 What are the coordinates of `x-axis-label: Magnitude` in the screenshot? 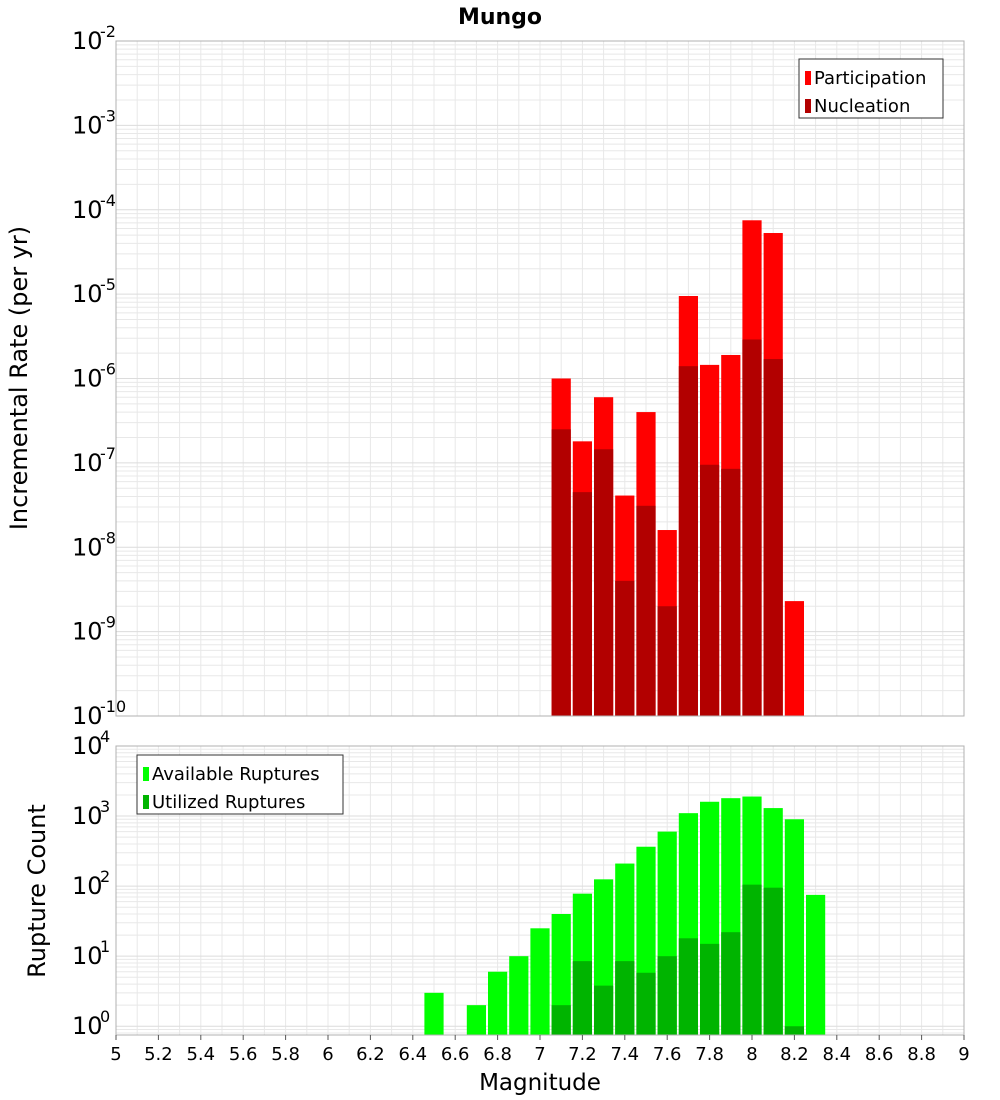 It's located at (540, 1083).